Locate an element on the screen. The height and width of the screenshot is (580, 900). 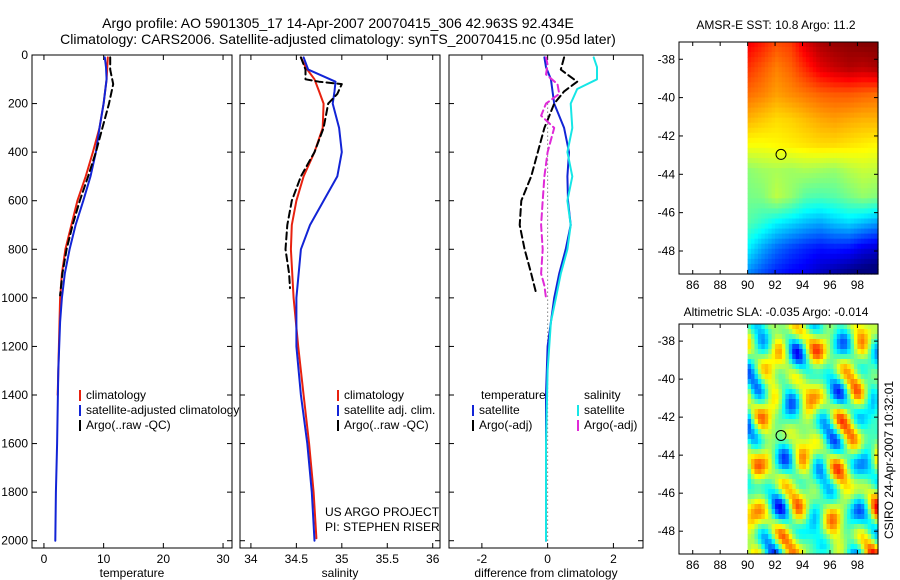
y-tick-label: 1600 is located at coordinates (14, 444).